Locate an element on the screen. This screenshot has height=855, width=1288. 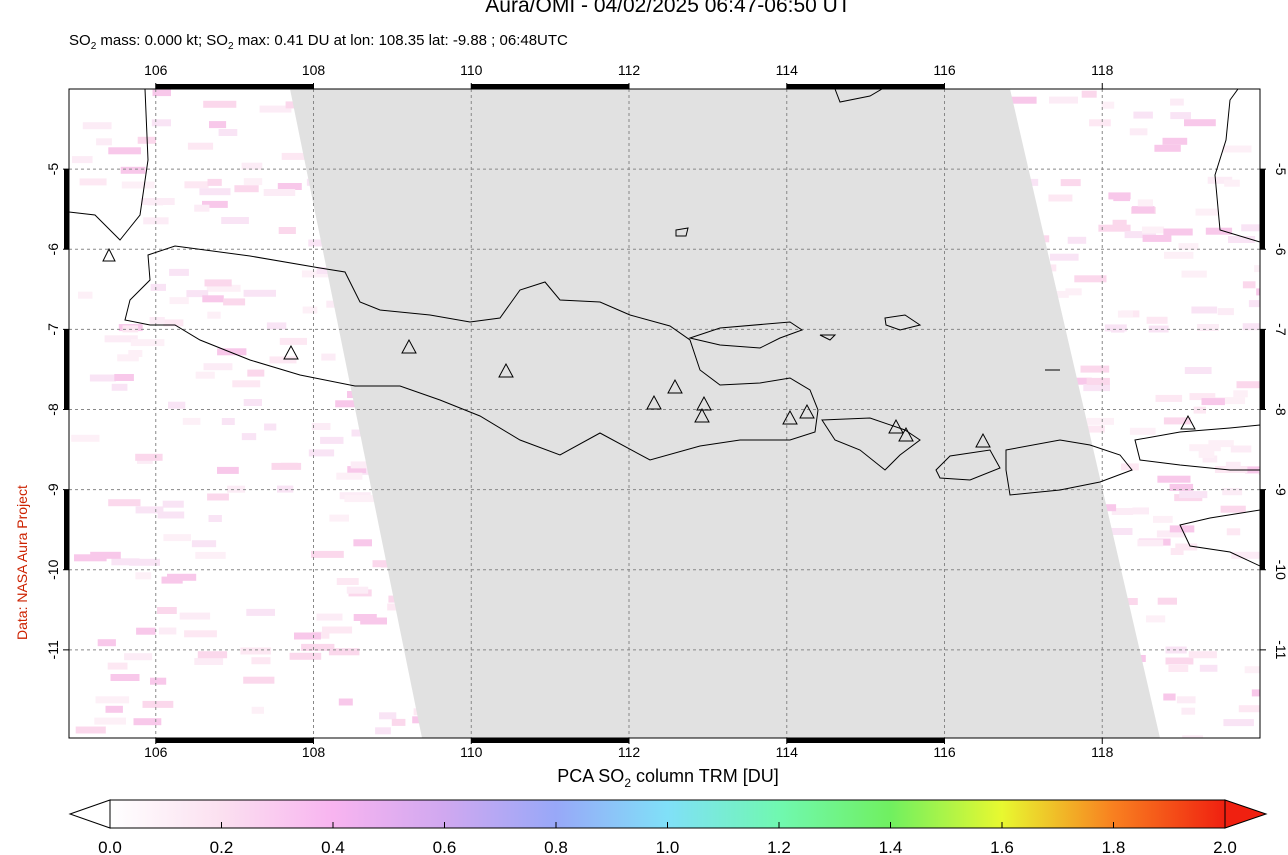
lat-label-left: -9 is located at coordinates (53, 489).